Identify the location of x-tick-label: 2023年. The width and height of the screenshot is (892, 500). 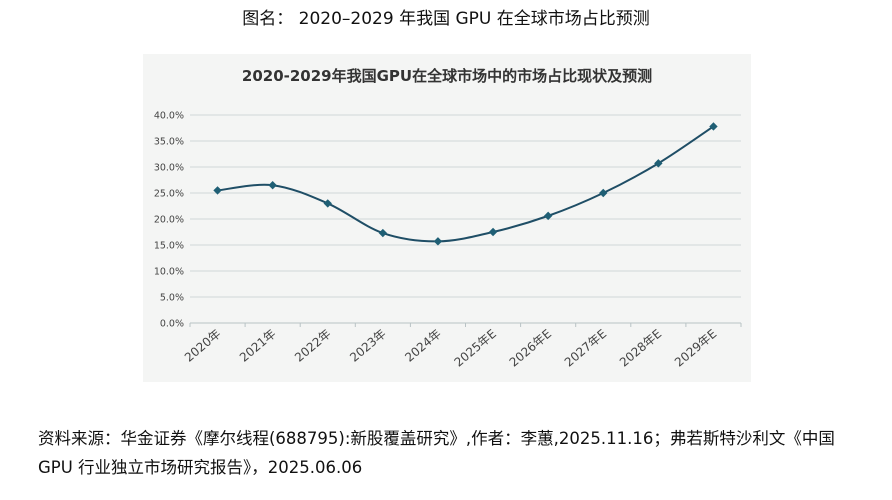
(368, 346).